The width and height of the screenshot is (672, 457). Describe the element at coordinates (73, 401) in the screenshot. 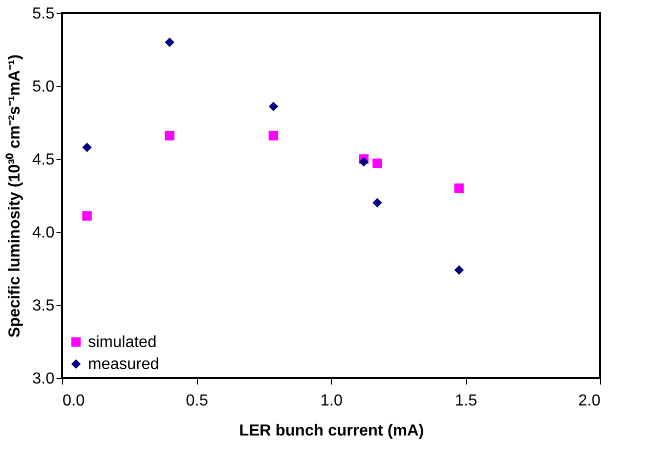

I see `x-tick-label: 0.0` at that location.